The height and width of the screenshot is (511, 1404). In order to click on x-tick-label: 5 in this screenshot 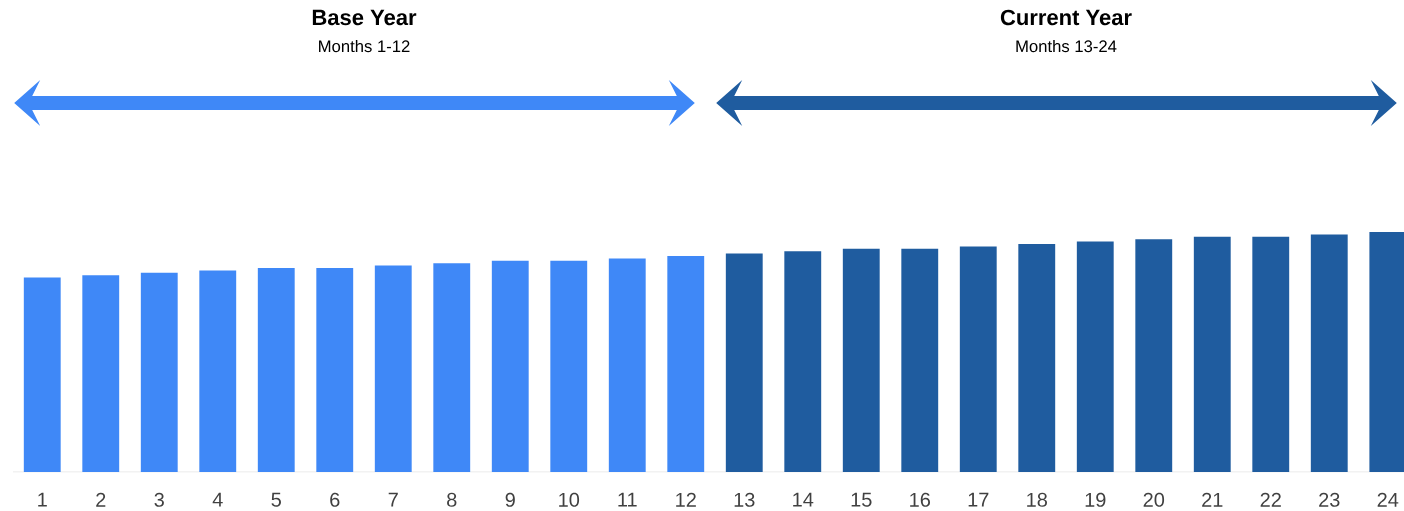, I will do `click(276, 499)`.